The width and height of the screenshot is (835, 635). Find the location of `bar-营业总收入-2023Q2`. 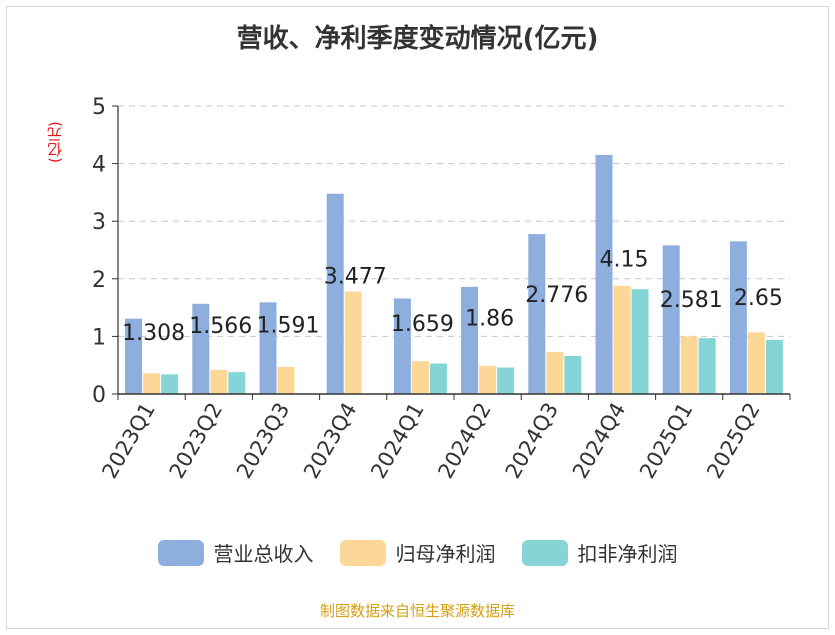

bar-营业总收入-2023Q2 is located at coordinates (201, 348).